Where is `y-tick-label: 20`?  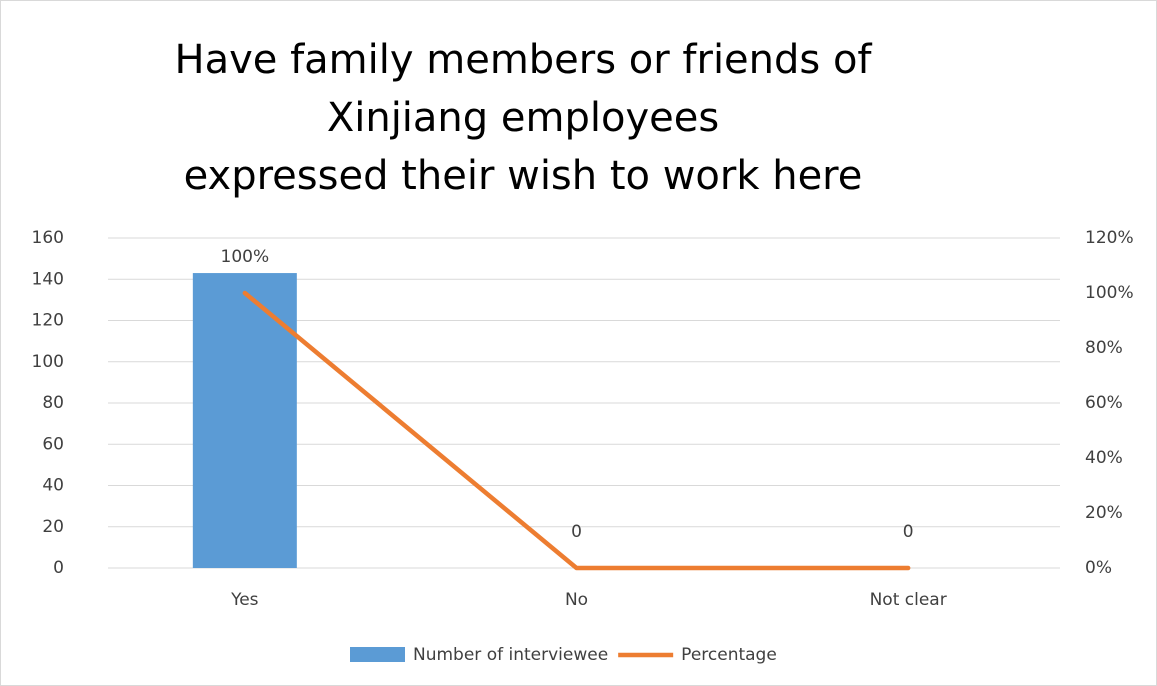
y-tick-label: 20 is located at coordinates (53, 527).